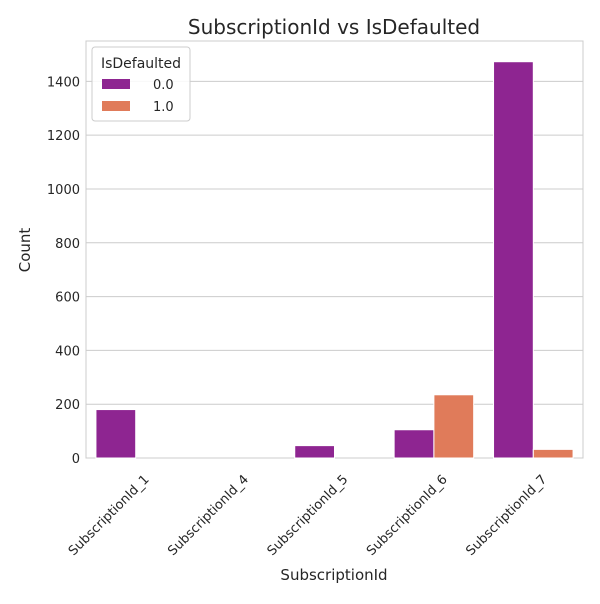 This screenshot has width=600, height=604. What do you see at coordinates (67, 405) in the screenshot?
I see `y-tick-label: 200` at bounding box center [67, 405].